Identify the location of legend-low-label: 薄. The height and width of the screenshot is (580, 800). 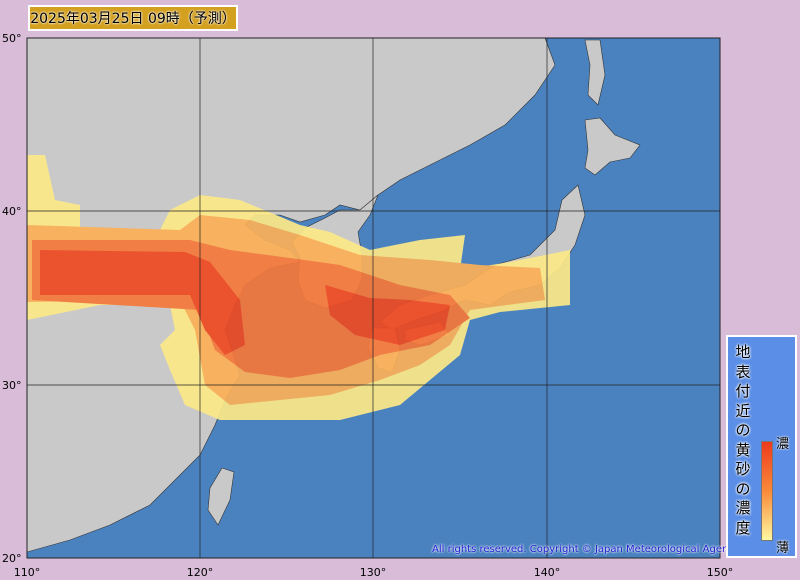
(783, 548).